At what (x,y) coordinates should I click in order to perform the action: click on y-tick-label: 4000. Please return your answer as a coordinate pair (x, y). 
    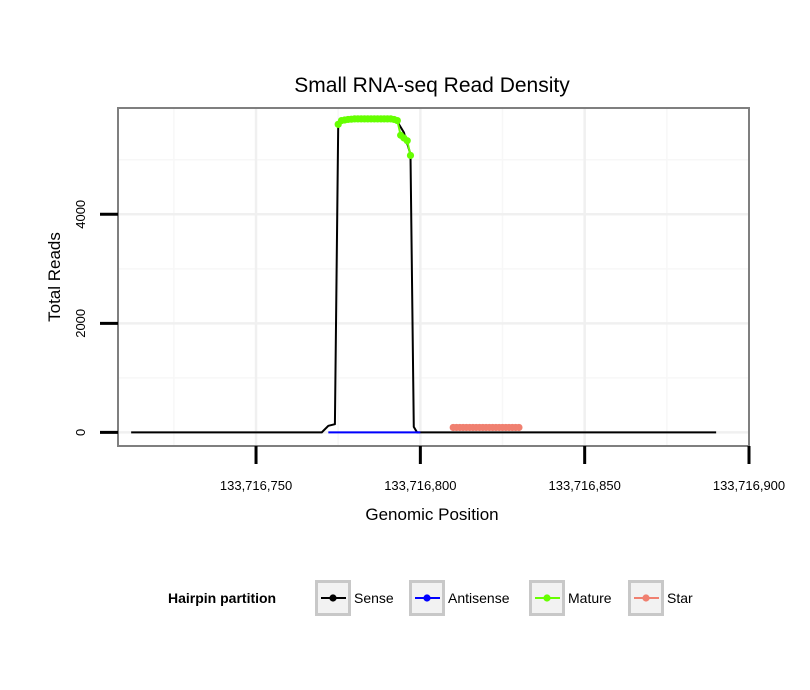
    Looking at the image, I should click on (80, 214).